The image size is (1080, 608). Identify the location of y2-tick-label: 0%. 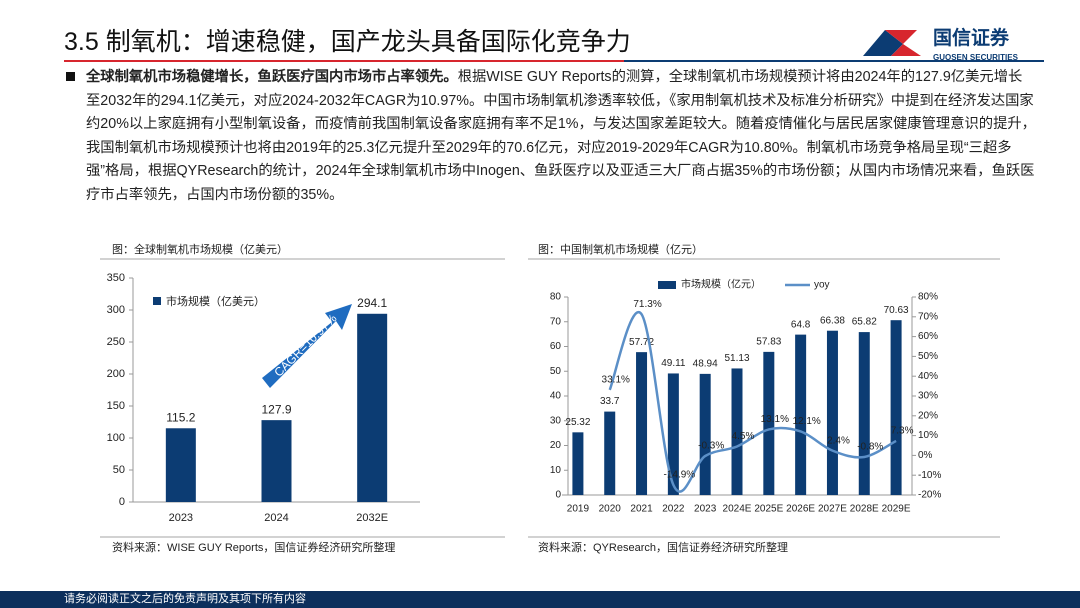
(925, 455).